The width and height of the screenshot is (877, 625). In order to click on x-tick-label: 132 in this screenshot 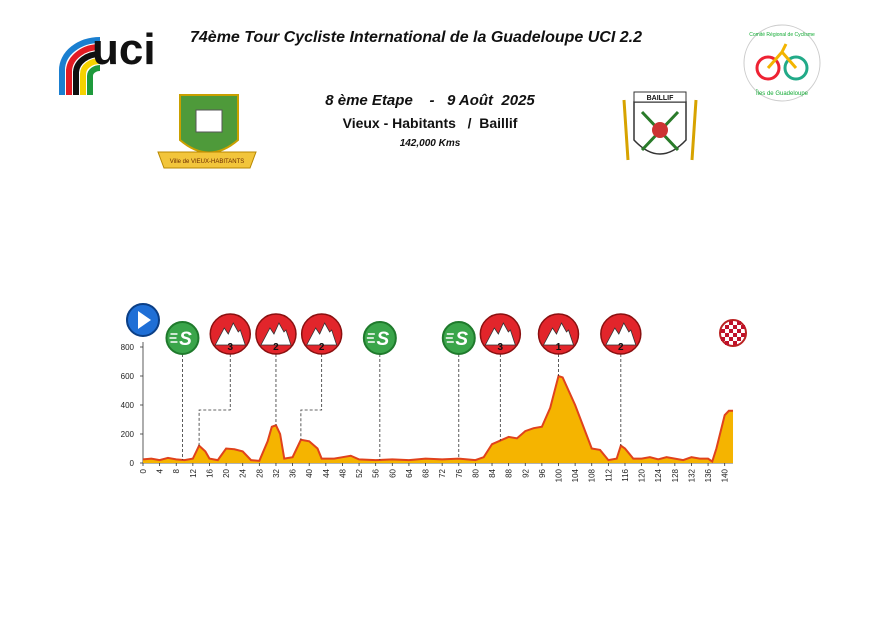, I will do `click(691, 475)`.